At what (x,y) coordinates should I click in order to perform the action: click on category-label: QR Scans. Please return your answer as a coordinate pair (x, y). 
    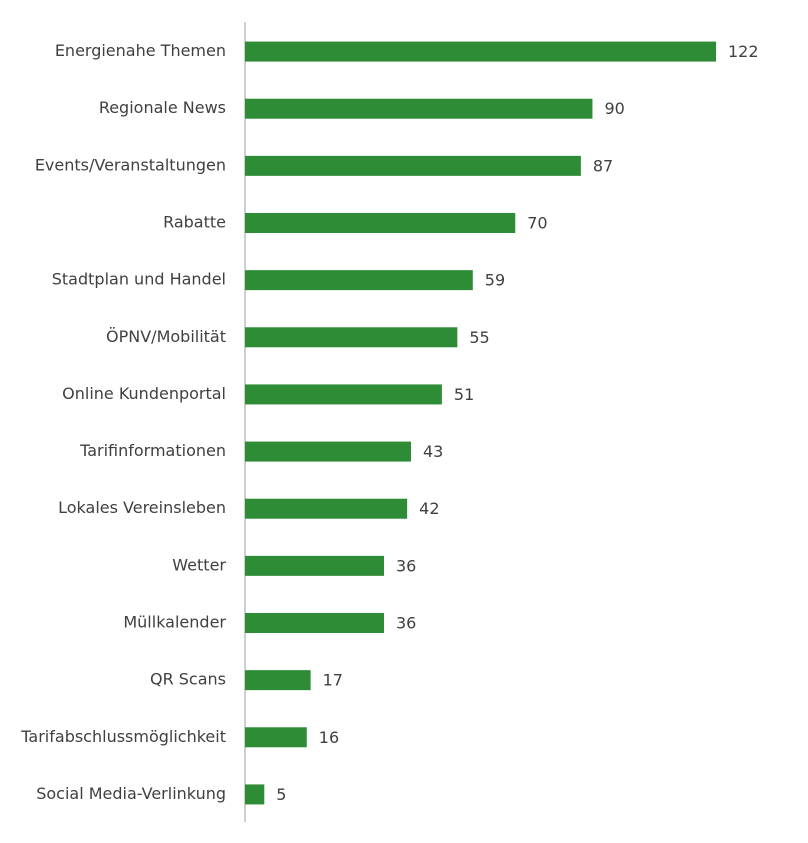
    Looking at the image, I should click on (188, 679).